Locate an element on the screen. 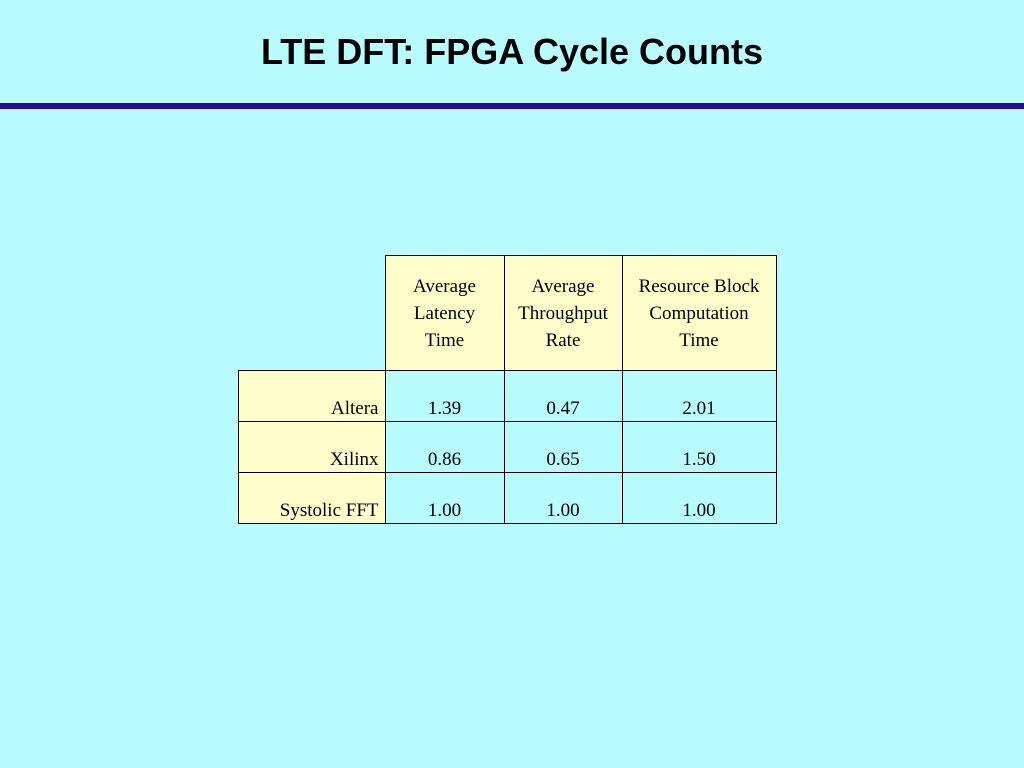 The image size is (1024, 768). column-header-latency: Average Latency Time is located at coordinates (444, 313).